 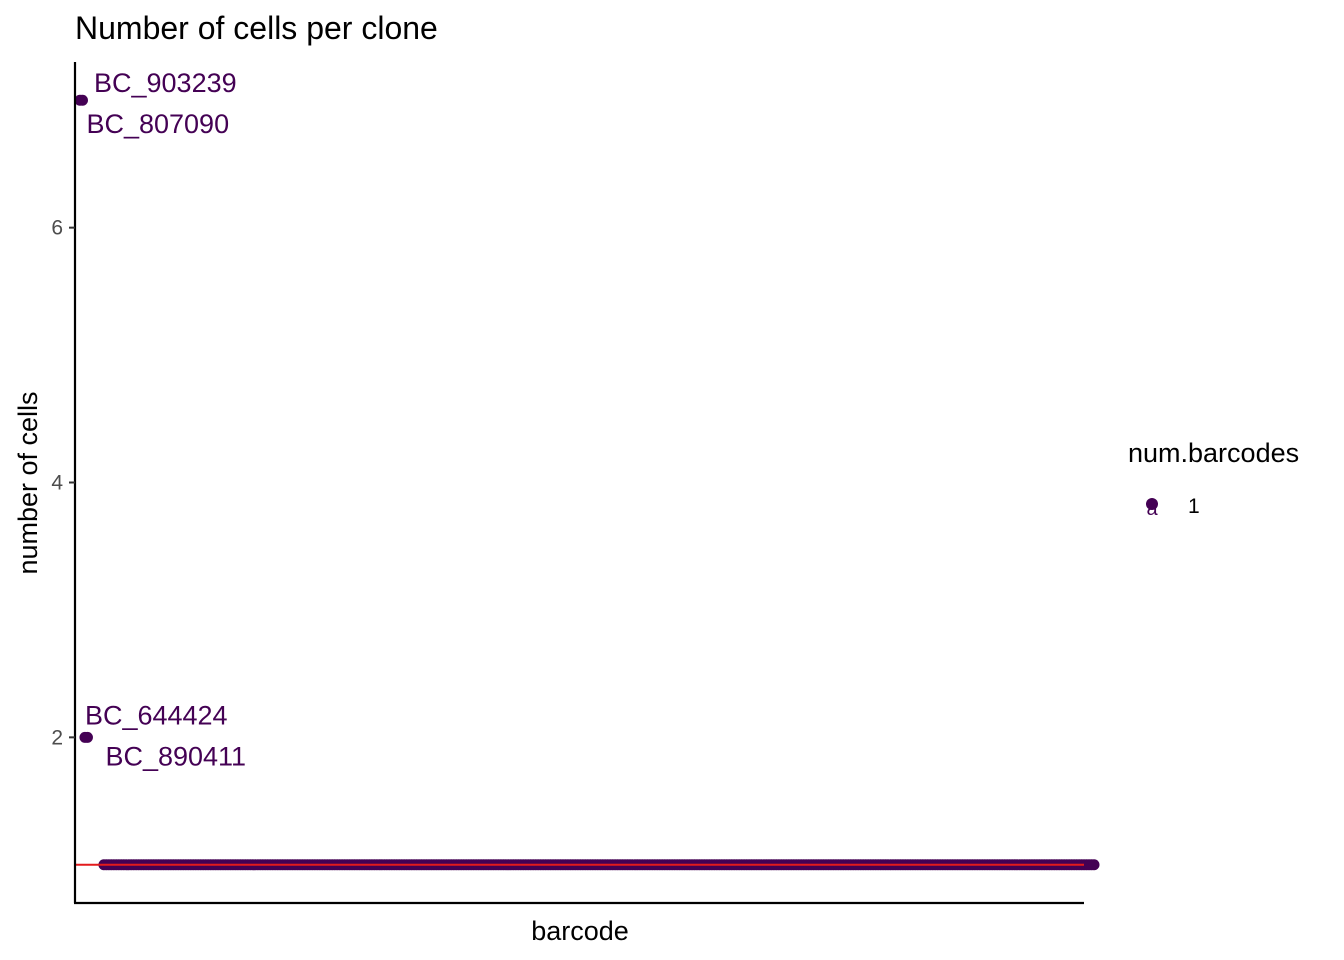 I want to click on point-label: BC_890411, so click(x=175, y=756).